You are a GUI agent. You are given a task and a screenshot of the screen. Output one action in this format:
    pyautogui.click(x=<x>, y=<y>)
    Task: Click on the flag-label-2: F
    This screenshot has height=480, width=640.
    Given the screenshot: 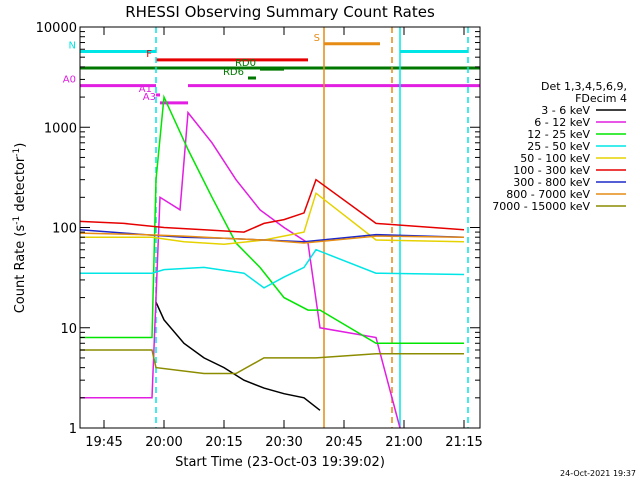 What is the action you would take?
    pyautogui.click(x=149, y=54)
    